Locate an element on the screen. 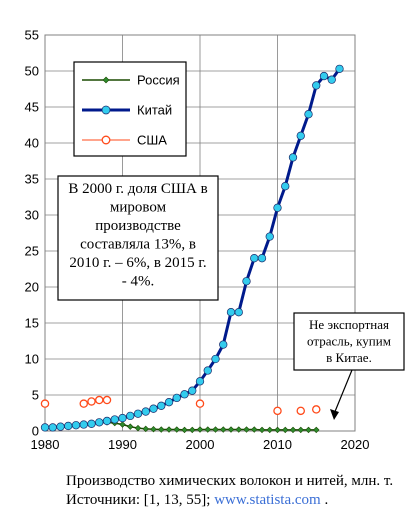 Image resolution: width=413 pixels, height=524 pixels. annotation-usa-share-line: производстве is located at coordinates (138, 226).